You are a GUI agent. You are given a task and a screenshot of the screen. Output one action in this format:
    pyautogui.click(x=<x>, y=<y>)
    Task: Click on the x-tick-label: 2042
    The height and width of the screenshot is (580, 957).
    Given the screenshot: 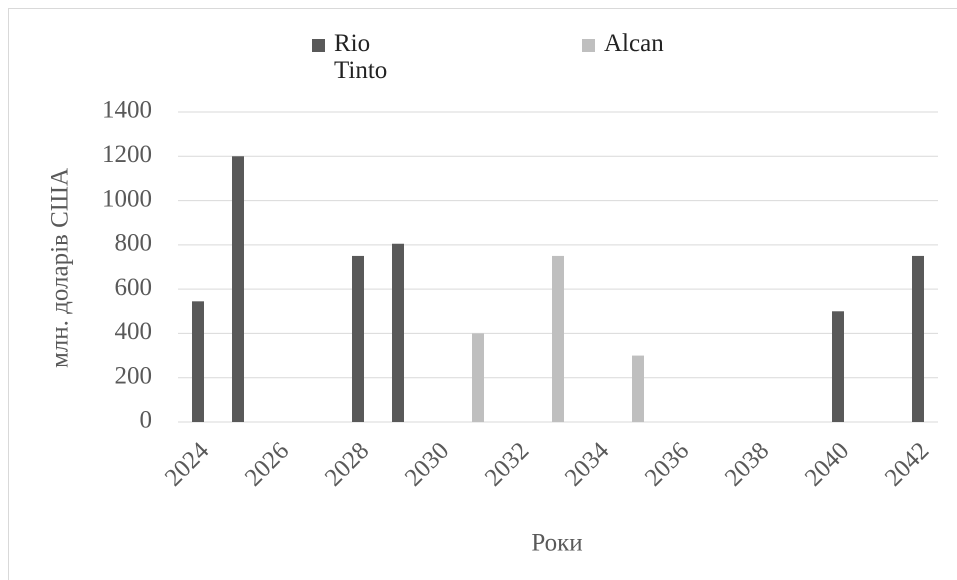 What is the action you would take?
    pyautogui.click(x=907, y=464)
    